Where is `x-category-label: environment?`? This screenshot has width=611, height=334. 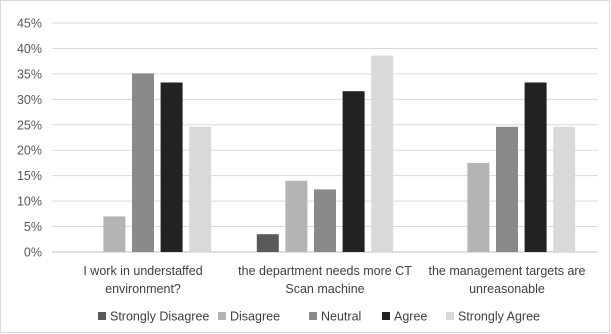 x-category-label: environment? is located at coordinates (143, 289).